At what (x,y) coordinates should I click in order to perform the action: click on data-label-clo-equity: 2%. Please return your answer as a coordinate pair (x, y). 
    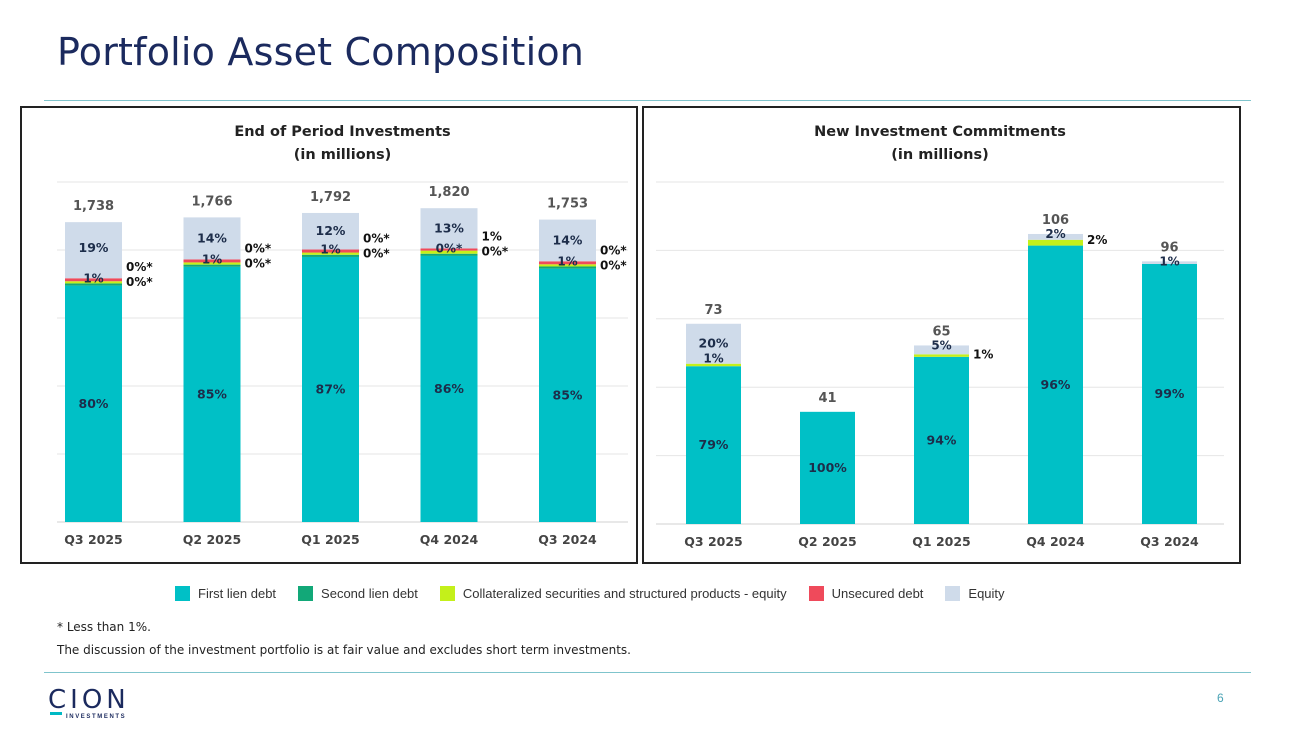
    Looking at the image, I should click on (1097, 240).